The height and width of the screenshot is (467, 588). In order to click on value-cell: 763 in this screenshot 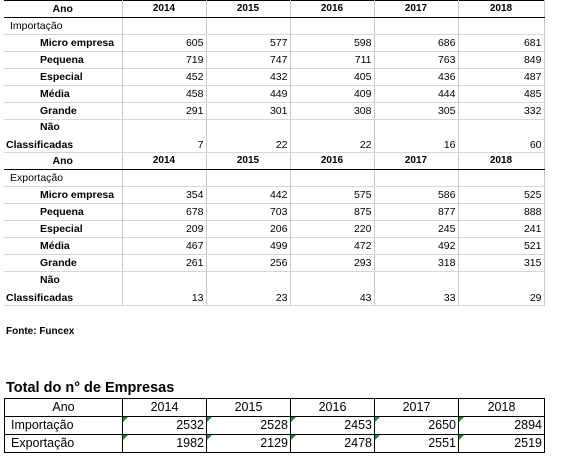, I will do `click(416, 60)`.